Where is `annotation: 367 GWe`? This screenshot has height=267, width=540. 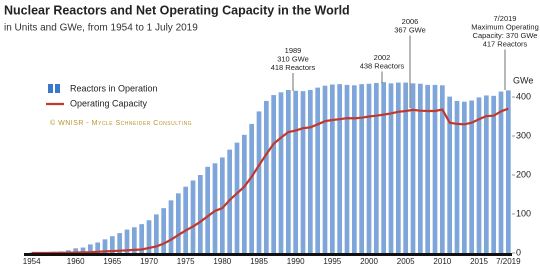
annotation: 367 GWe is located at coordinates (410, 29).